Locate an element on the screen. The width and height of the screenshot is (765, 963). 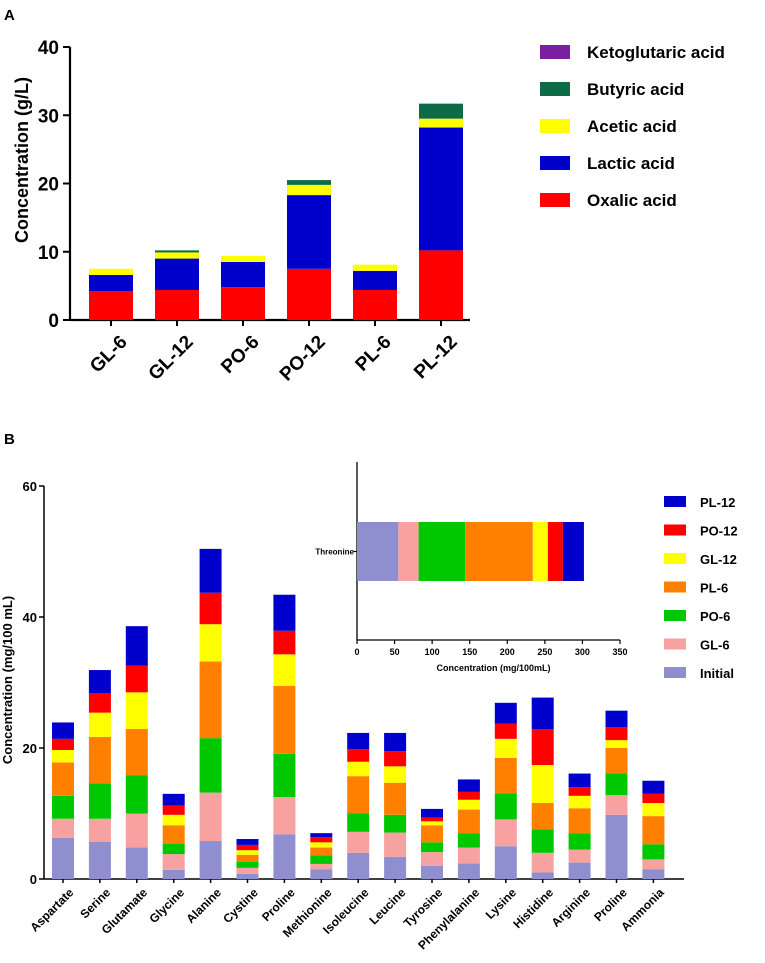
inset-category-label: Threonine is located at coordinates (334, 552).